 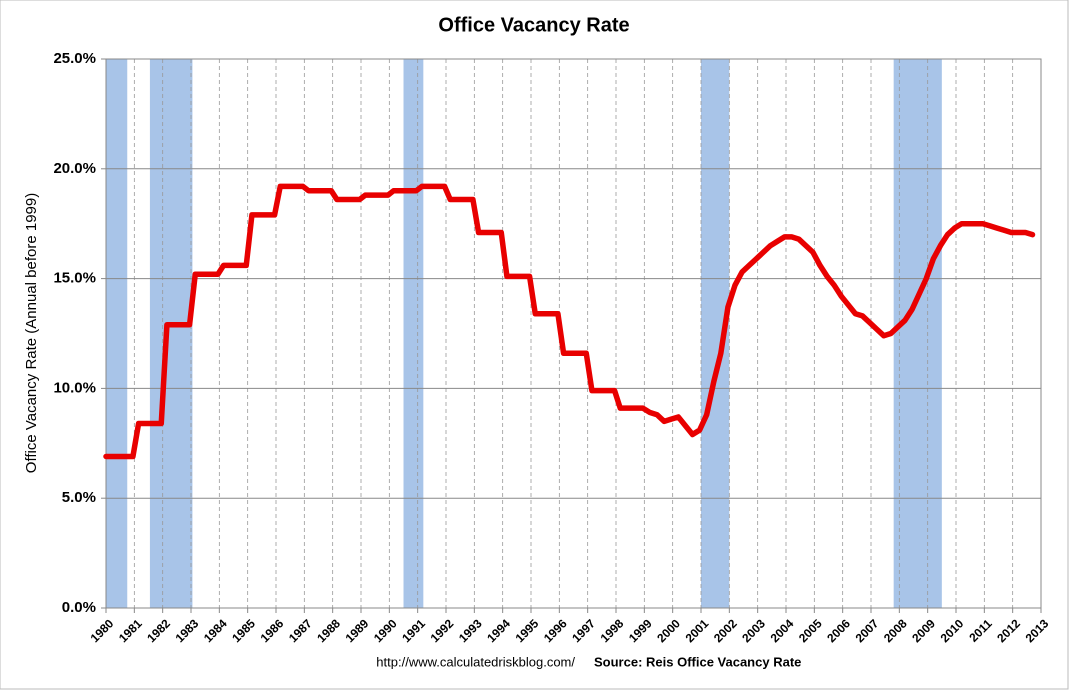 I want to click on footer-url: http://www.calculatedriskblog.com/, so click(x=475, y=661).